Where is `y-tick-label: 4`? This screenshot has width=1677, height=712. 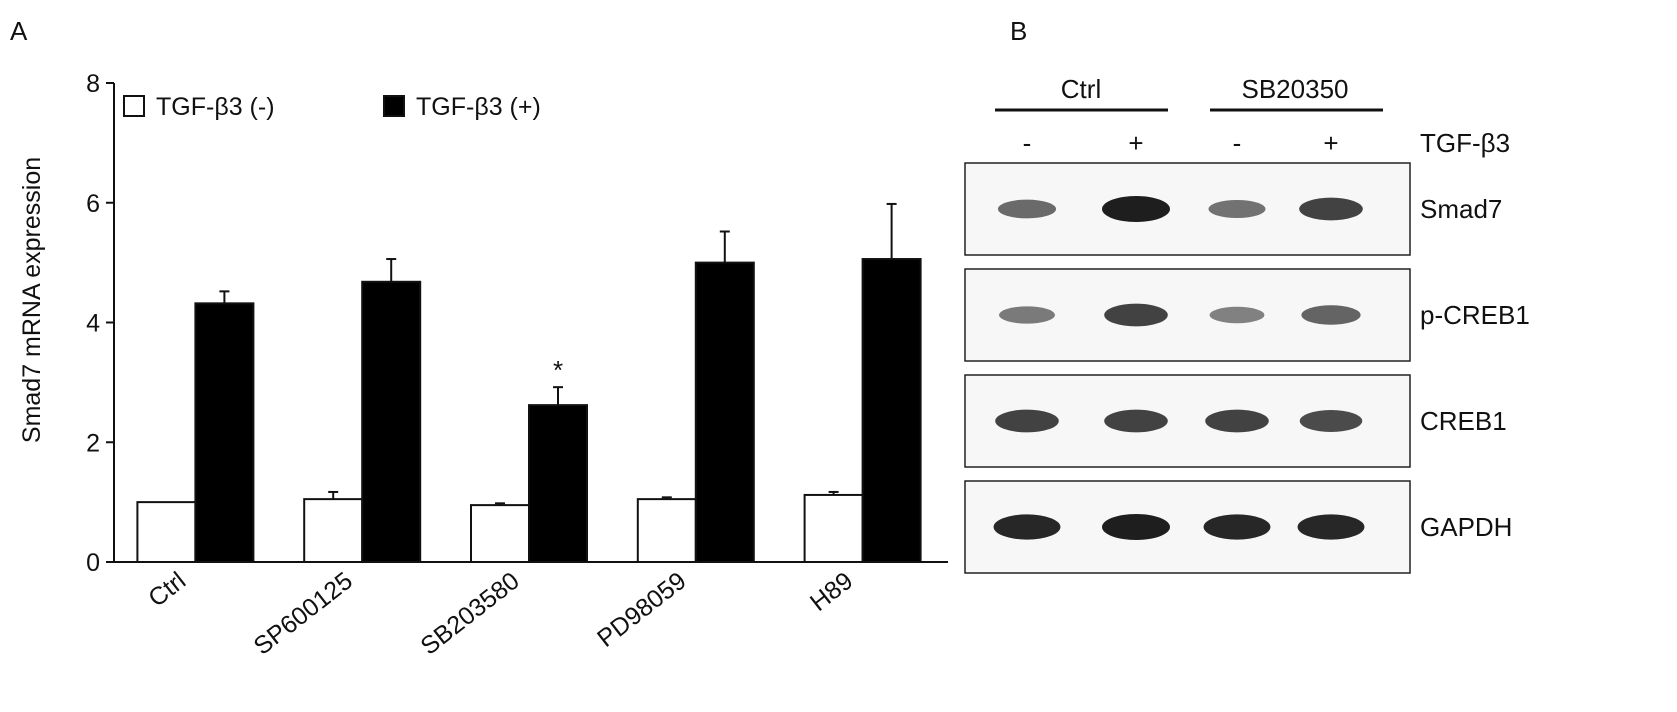 y-tick-label: 4 is located at coordinates (93, 324).